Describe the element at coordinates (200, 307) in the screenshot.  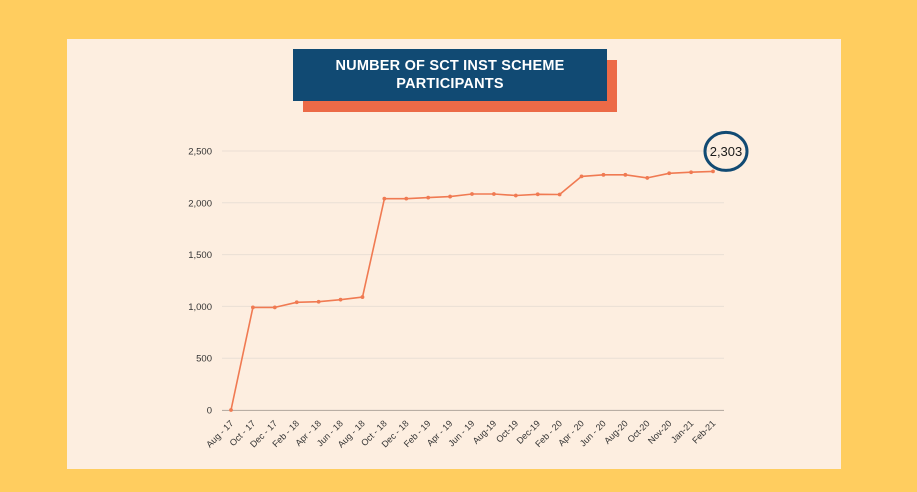
I see `y-tick-label-2: 1,000` at that location.